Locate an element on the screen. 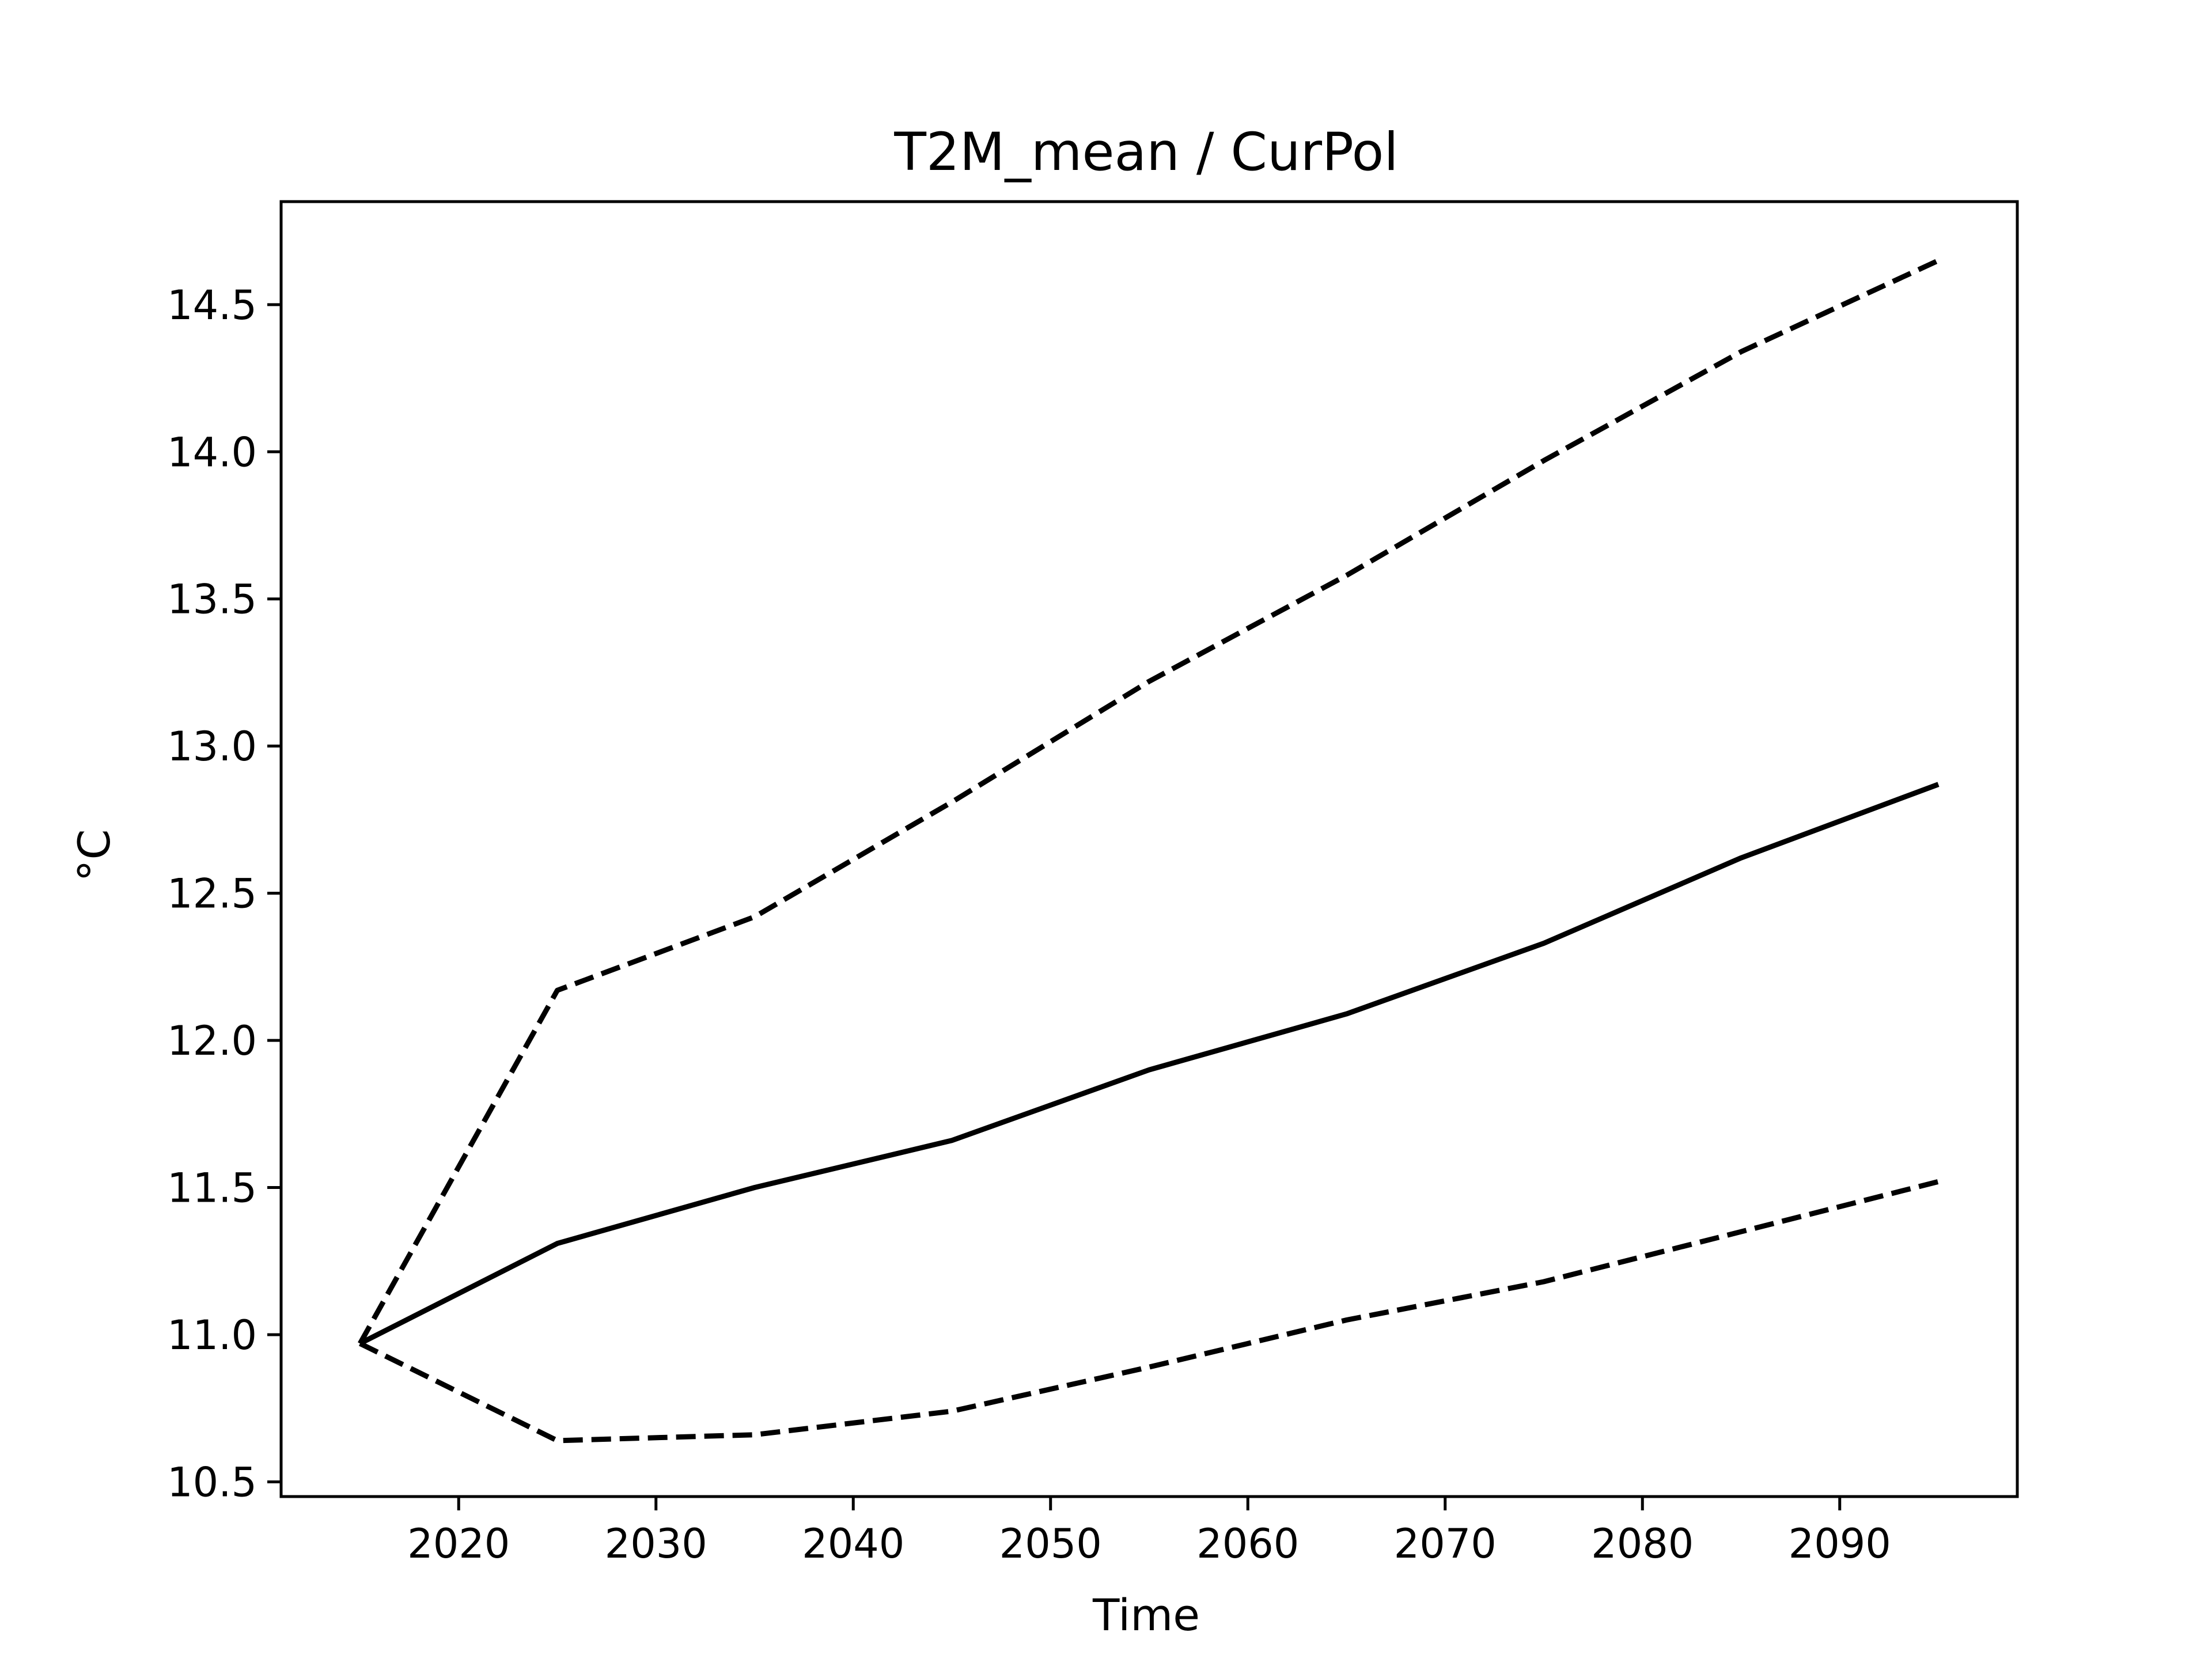 This screenshot has height=1659, width=2212. y-tick-label: 13.0 is located at coordinates (212, 746).